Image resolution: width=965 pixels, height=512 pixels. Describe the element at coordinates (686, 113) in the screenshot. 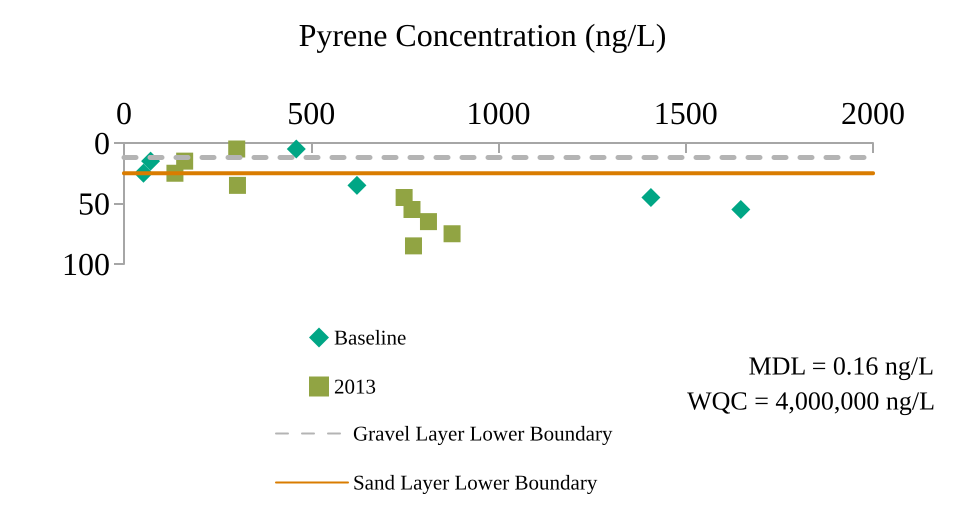

I see `x-tick-label: 1500` at that location.